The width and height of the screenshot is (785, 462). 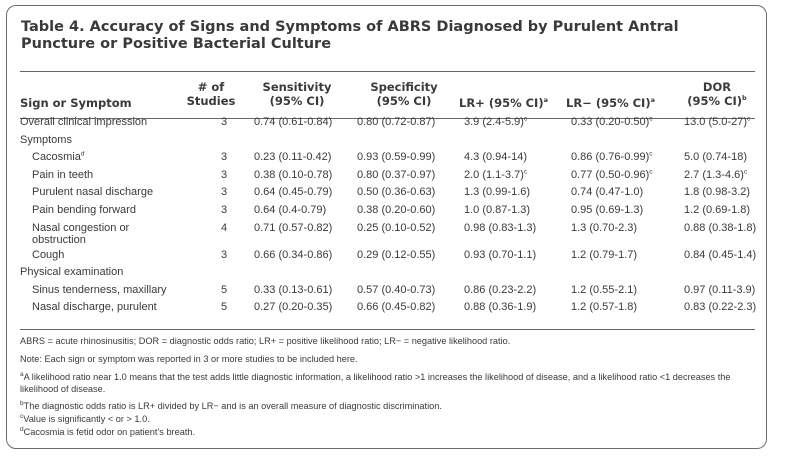 What do you see at coordinates (387, 329) in the screenshot?
I see `table-bottom-rule` at bounding box center [387, 329].